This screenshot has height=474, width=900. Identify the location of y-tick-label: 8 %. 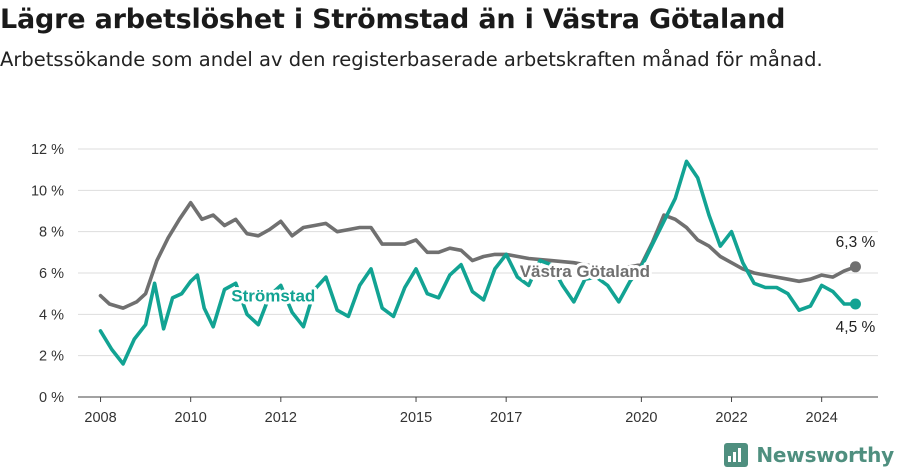
(51, 233).